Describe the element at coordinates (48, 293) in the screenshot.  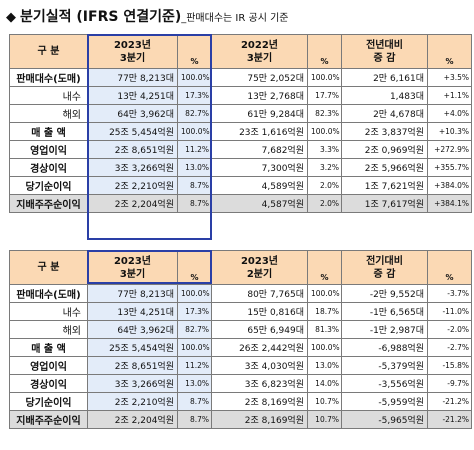
I see `row-label: 판매대수(도매)` at that location.